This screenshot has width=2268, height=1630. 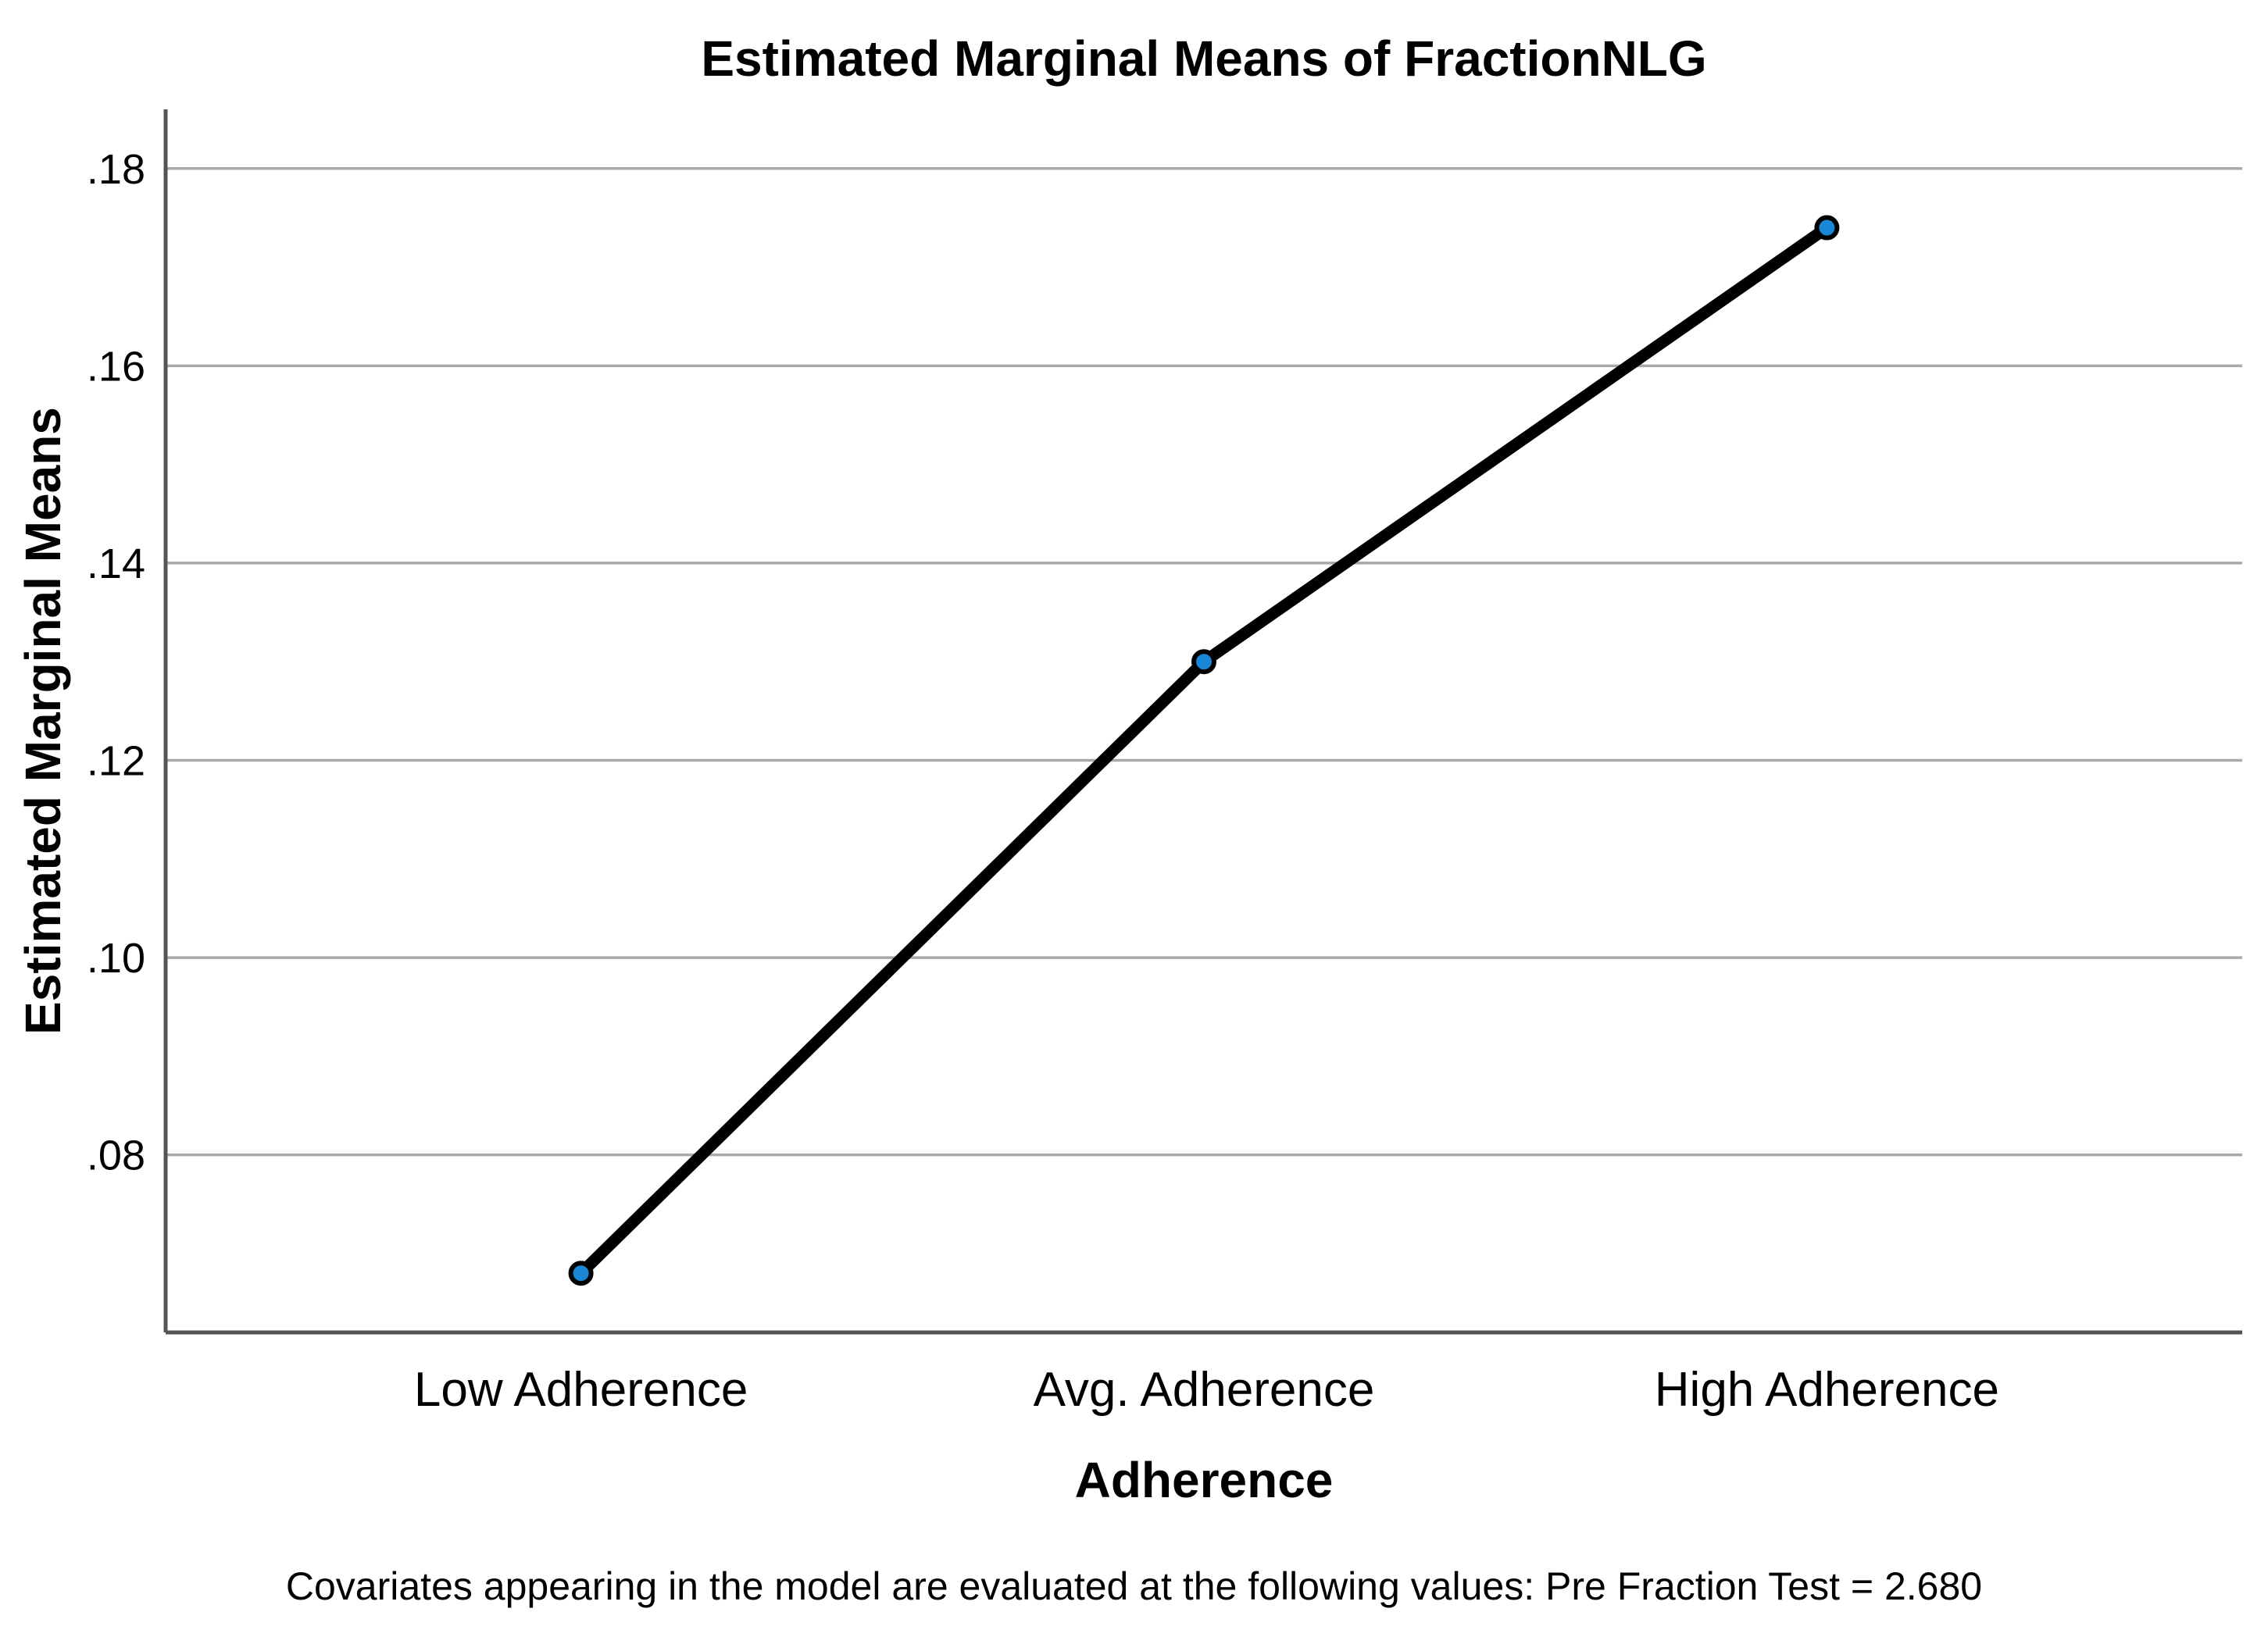 I want to click on y-tick-label: .08, so click(x=116, y=1155).